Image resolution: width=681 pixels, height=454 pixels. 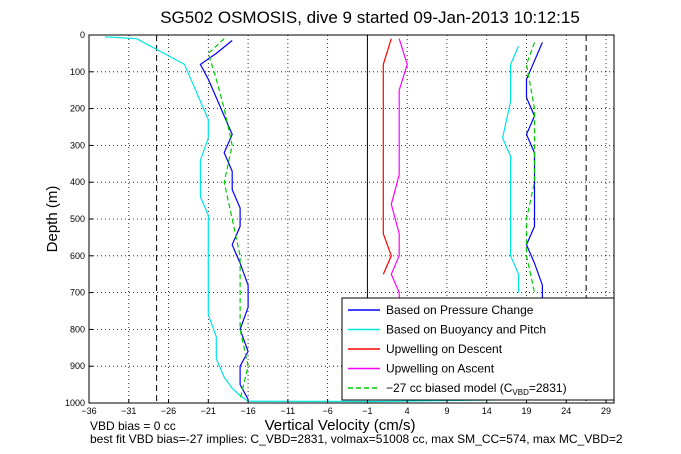 What do you see at coordinates (606, 411) in the screenshot?
I see `x-tick-label: 29` at bounding box center [606, 411].